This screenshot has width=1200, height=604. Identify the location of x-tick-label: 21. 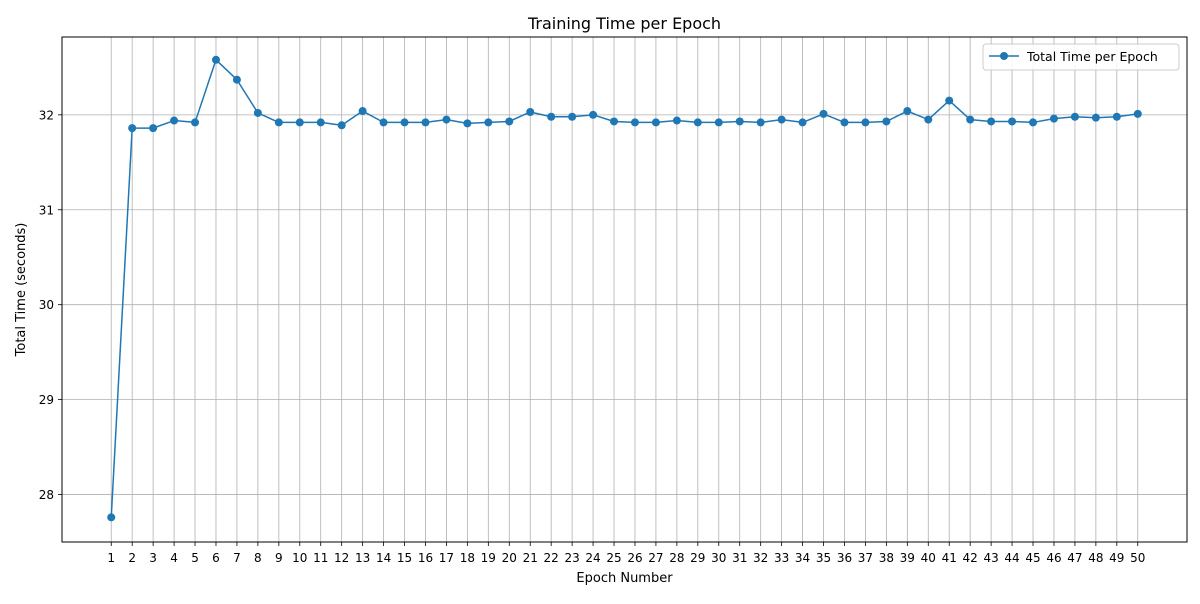
(530, 558).